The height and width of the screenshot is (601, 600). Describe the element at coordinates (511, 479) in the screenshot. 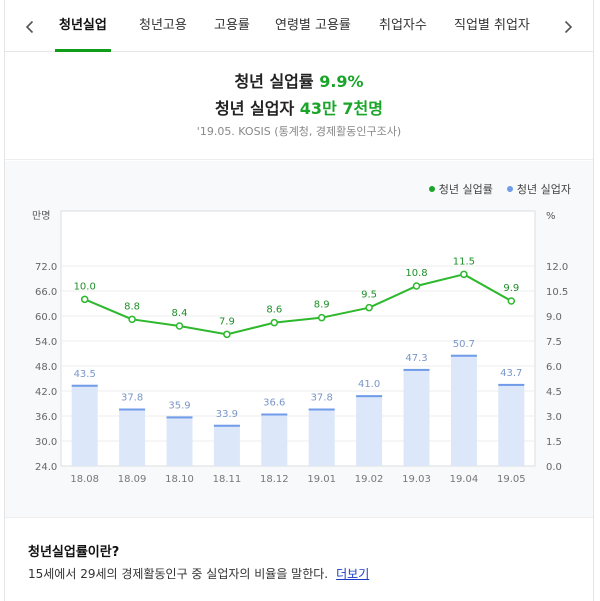

I see `x-axis-tick-label: 19.05` at that location.